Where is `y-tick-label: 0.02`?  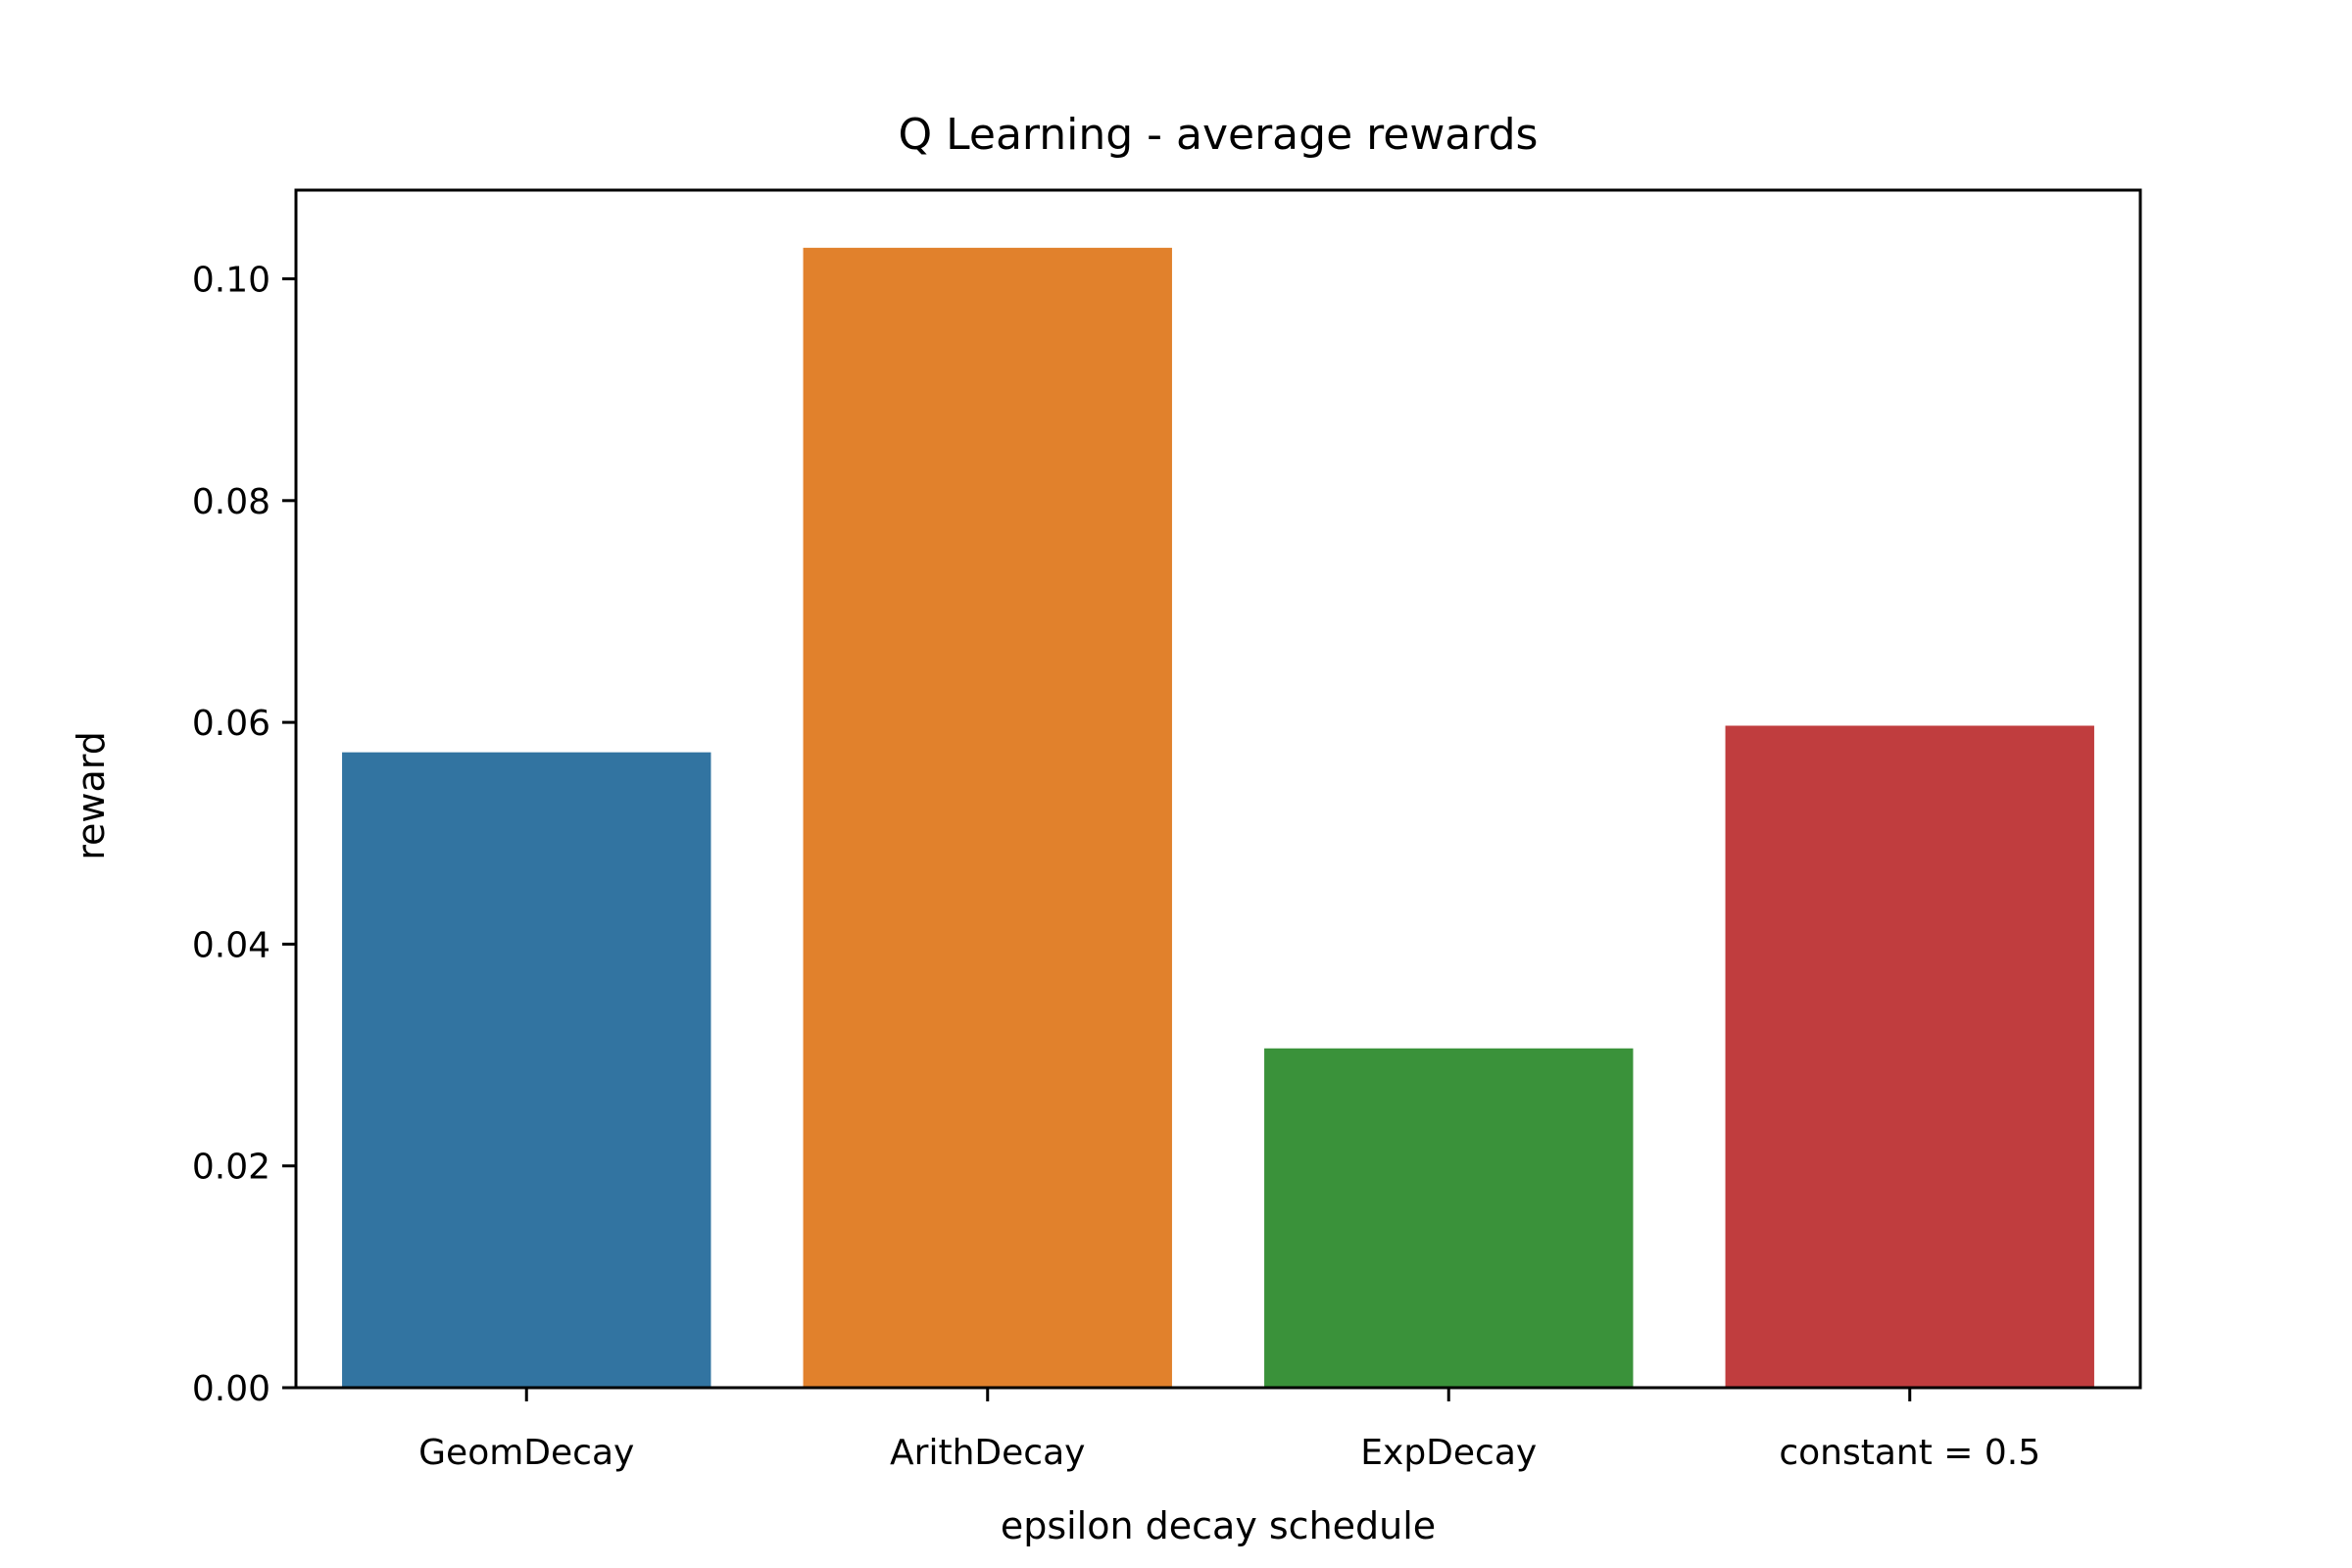
y-tick-label: 0.02 is located at coordinates (231, 1168).